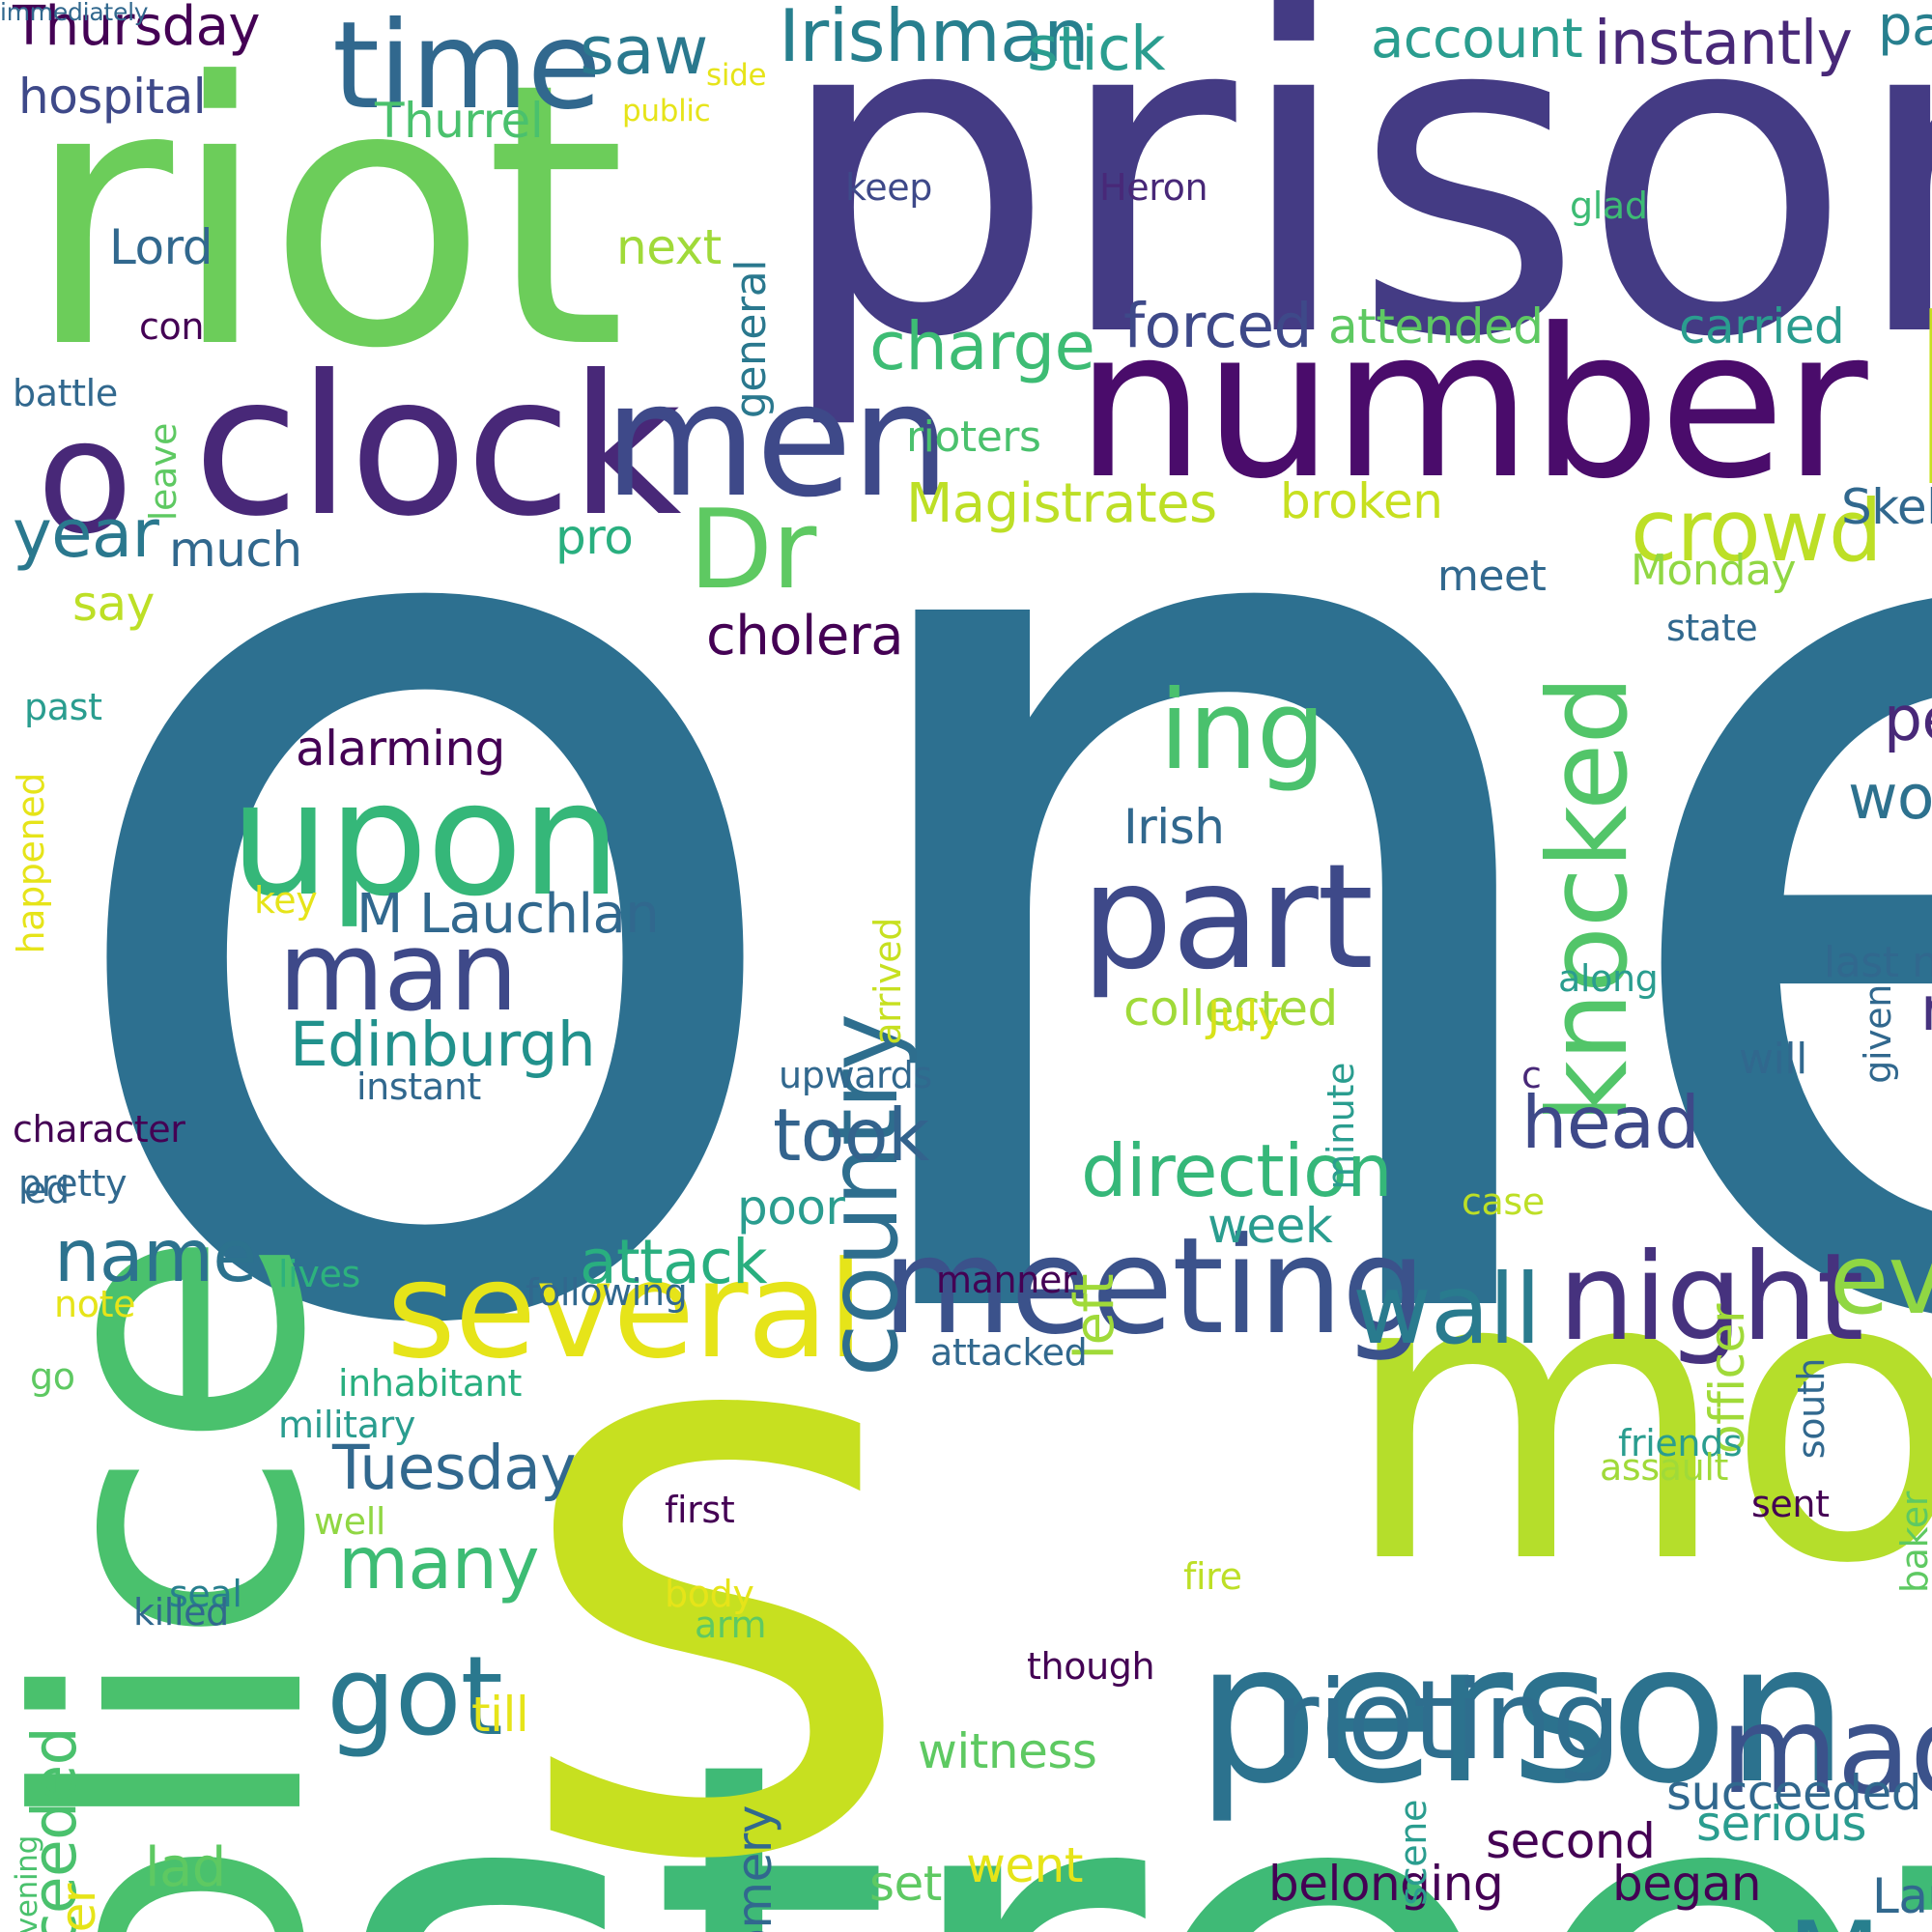  What do you see at coordinates (112, 97) in the screenshot?
I see `word: hospital` at bounding box center [112, 97].